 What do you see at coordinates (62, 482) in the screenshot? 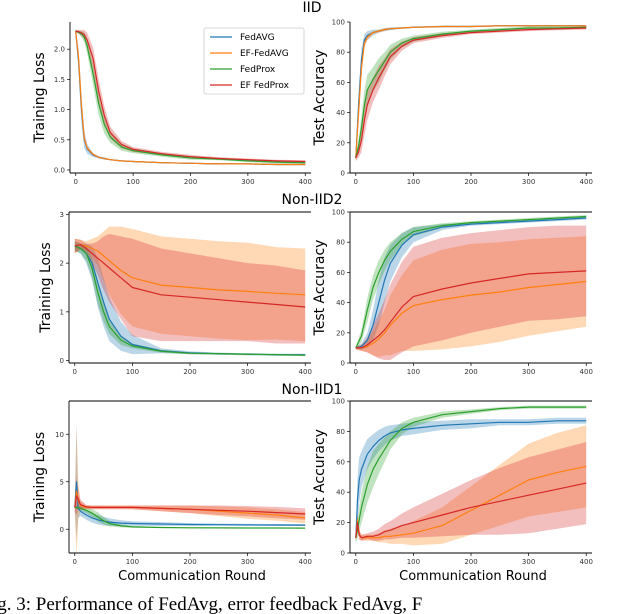
I see `y-tick-label: 5` at bounding box center [62, 482].